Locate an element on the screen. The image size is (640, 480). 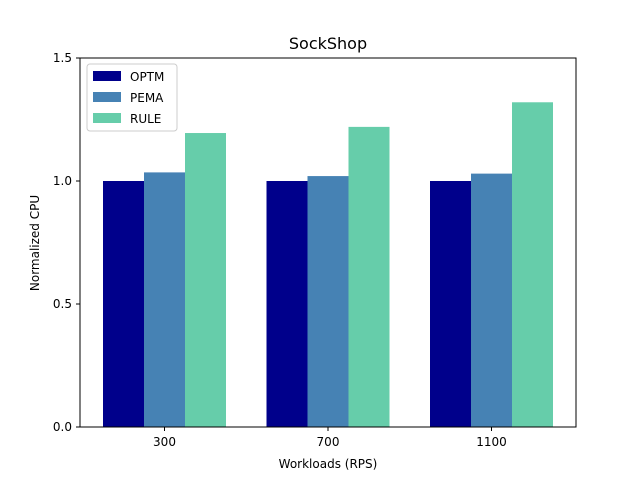
legend-swatch-rule is located at coordinates (107, 118).